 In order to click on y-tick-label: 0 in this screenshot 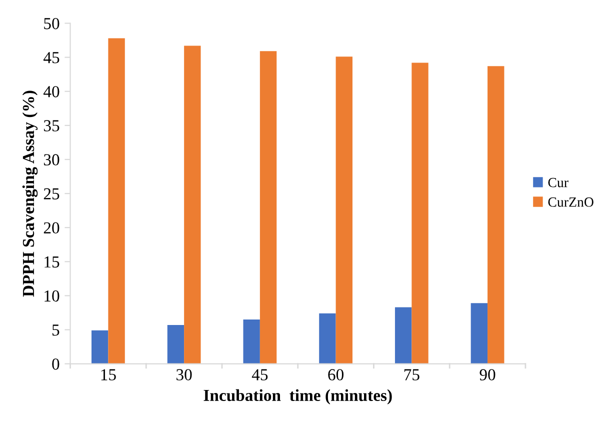, I will do `click(56, 364)`.